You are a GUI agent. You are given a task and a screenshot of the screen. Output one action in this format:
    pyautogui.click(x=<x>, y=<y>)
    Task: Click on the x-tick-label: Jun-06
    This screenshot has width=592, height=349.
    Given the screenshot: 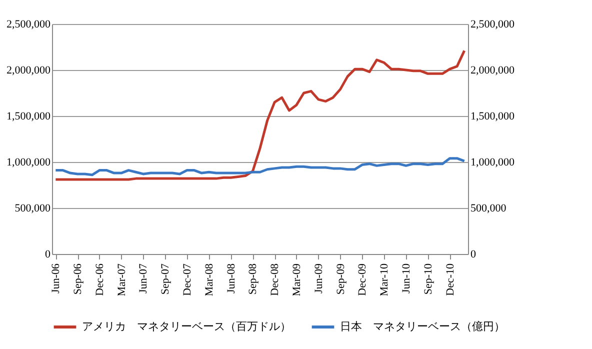 What is the action you would take?
    pyautogui.click(x=56, y=278)
    